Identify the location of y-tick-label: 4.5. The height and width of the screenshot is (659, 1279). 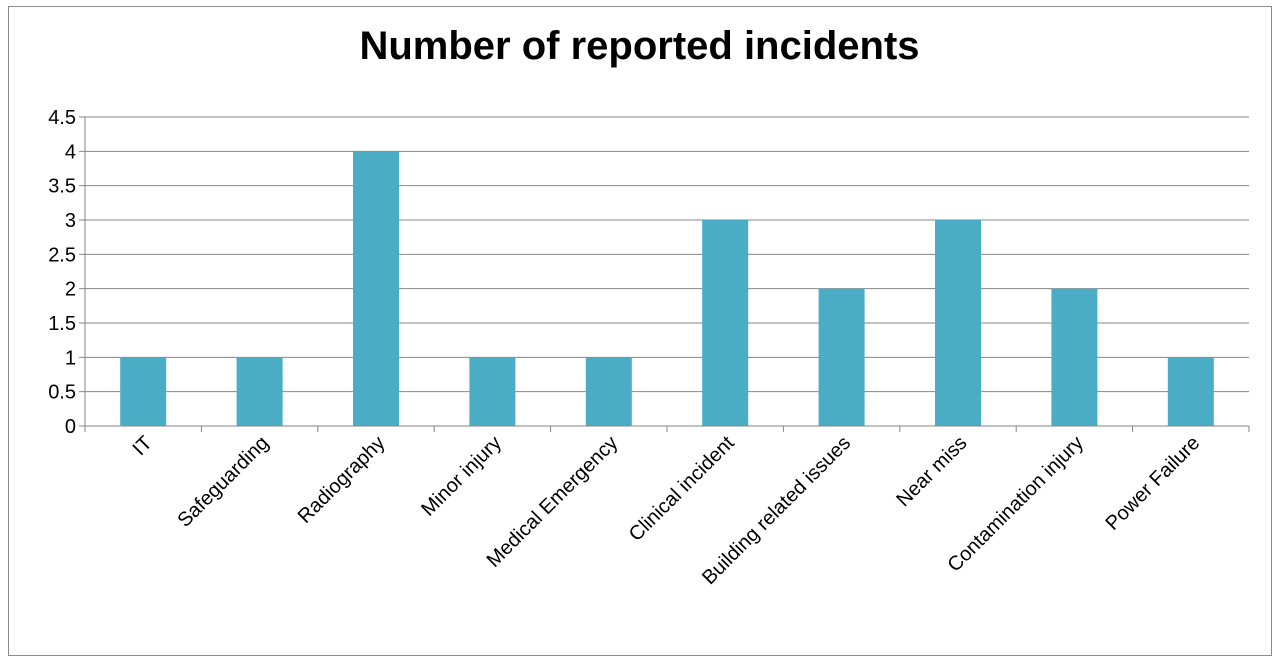
(62, 118).